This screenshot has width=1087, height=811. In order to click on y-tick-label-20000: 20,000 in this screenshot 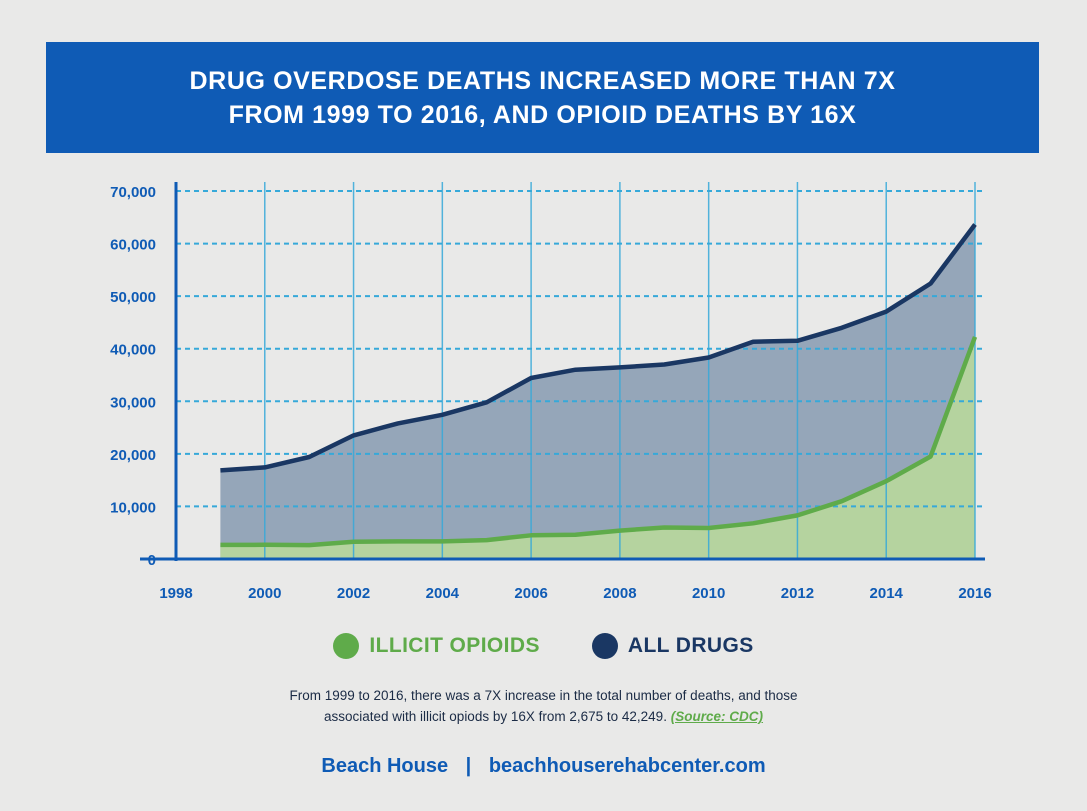, I will do `click(133, 455)`.